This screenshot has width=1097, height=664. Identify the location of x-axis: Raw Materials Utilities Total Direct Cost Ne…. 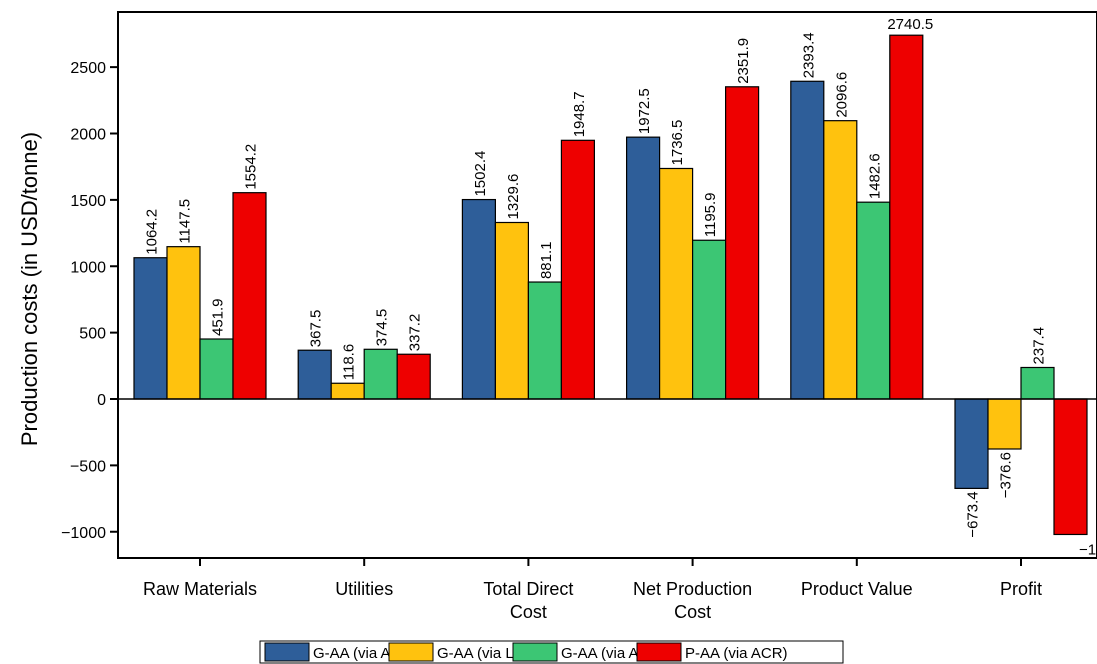
(592, 590).